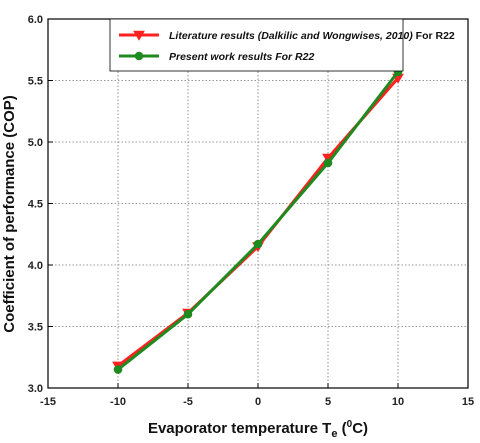 The image size is (480, 443). Describe the element at coordinates (48, 402) in the screenshot. I see `x-tick-label: -15` at that location.